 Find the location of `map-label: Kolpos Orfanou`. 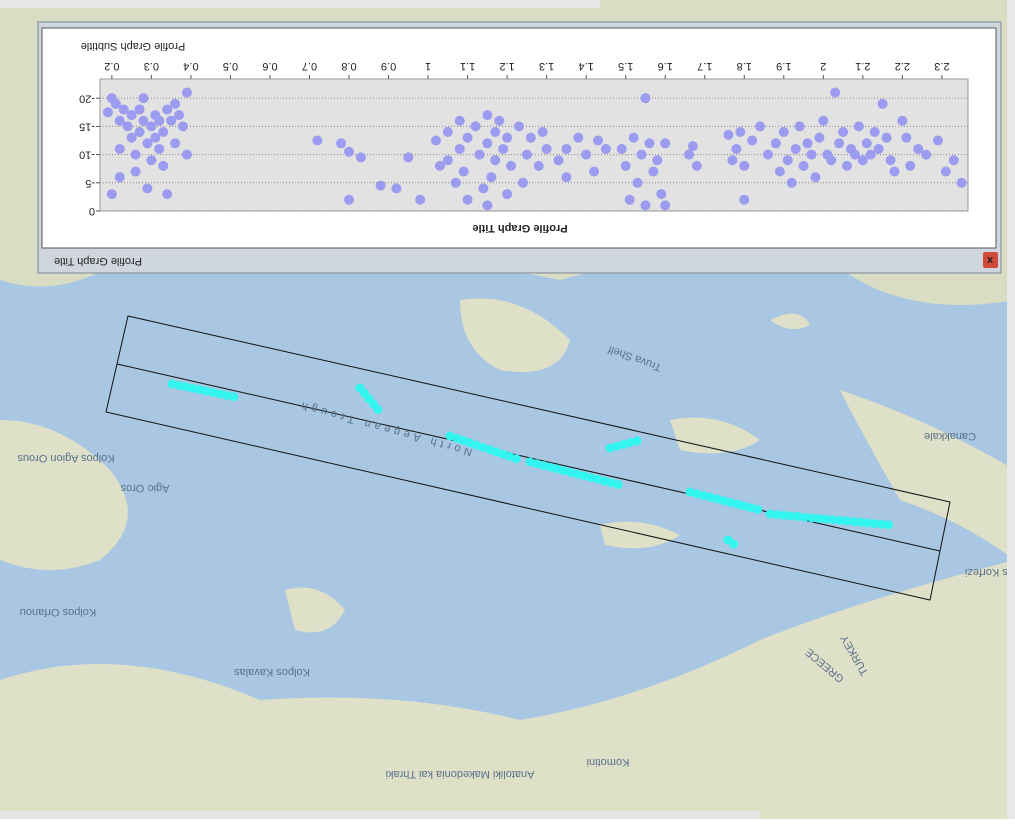

map-label: Kolpos Orfanou is located at coordinates (58, 612).